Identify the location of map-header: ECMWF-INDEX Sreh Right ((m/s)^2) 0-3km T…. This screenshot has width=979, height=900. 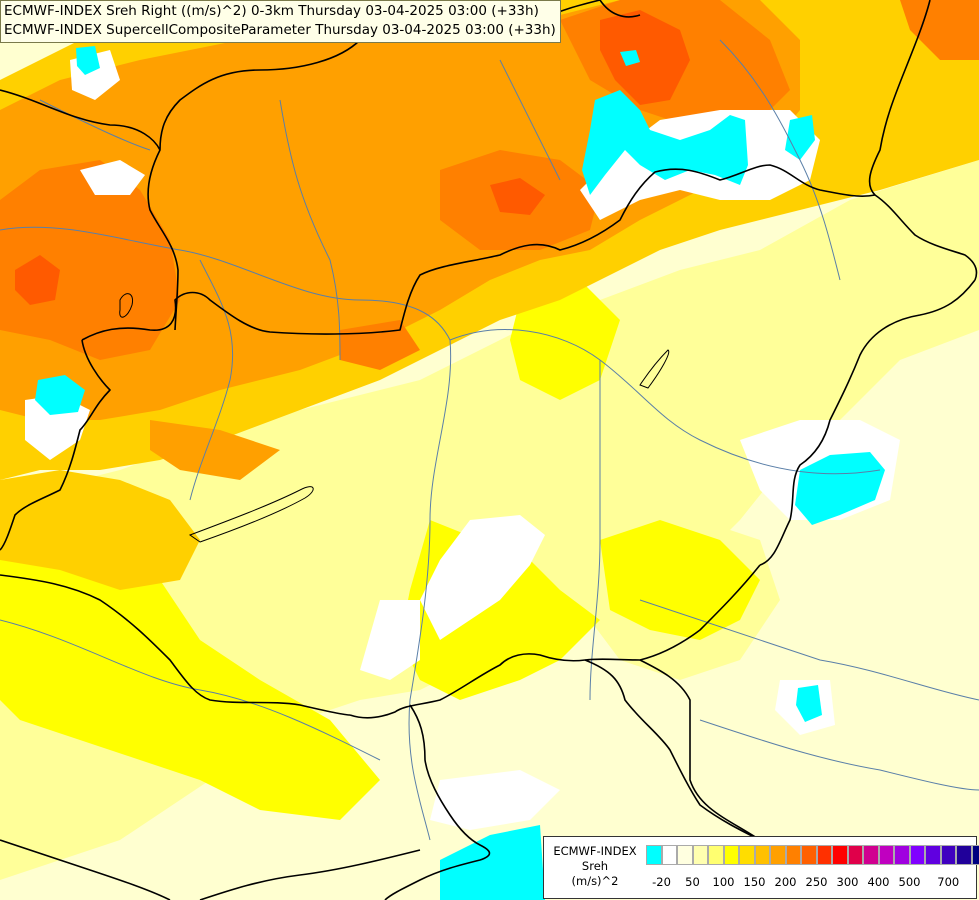
(280, 21).